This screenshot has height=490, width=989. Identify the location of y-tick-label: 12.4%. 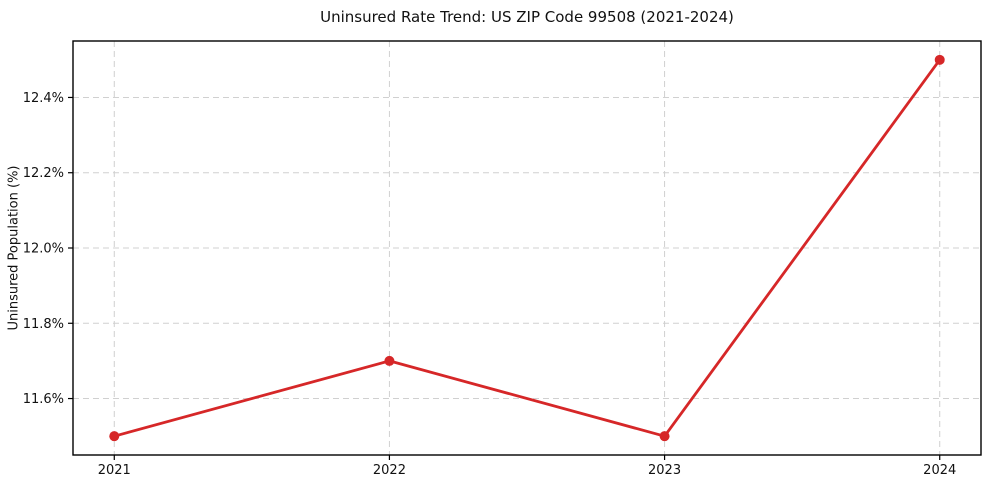
(43, 98).